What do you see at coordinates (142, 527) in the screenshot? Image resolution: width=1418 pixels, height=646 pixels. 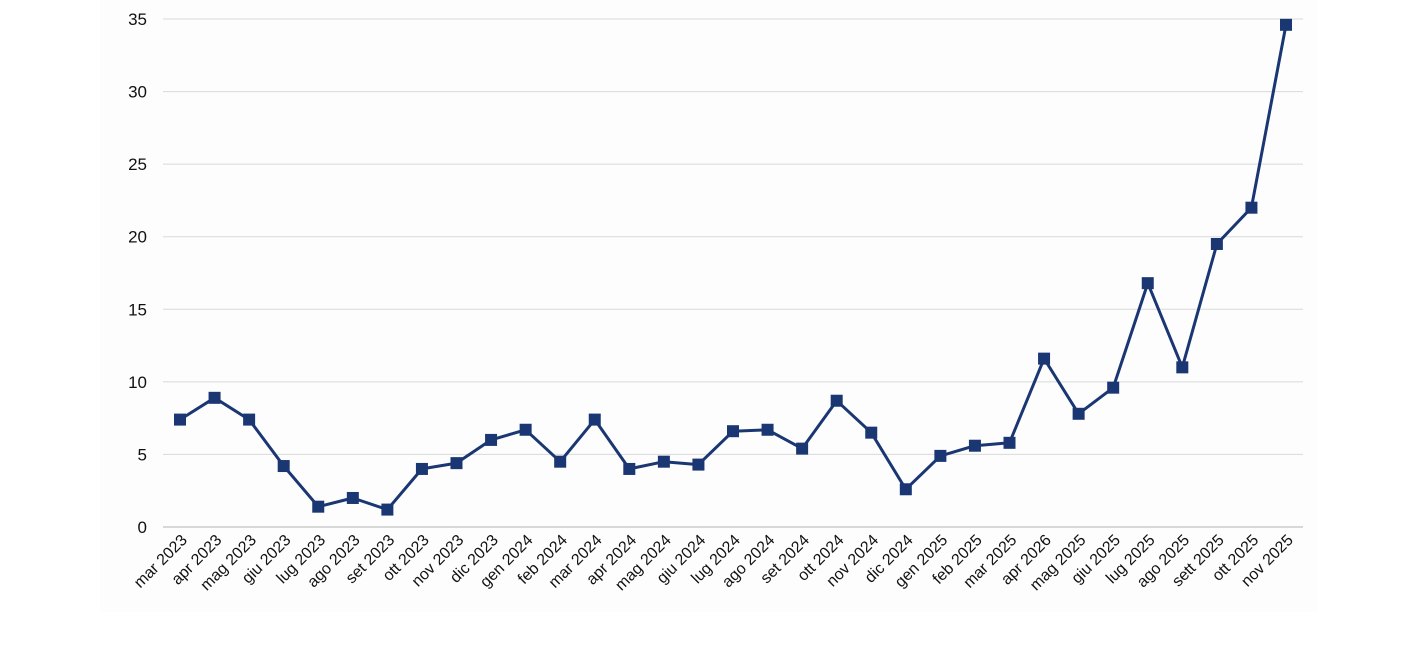 I see `y-tick-label-0: 0` at bounding box center [142, 527].